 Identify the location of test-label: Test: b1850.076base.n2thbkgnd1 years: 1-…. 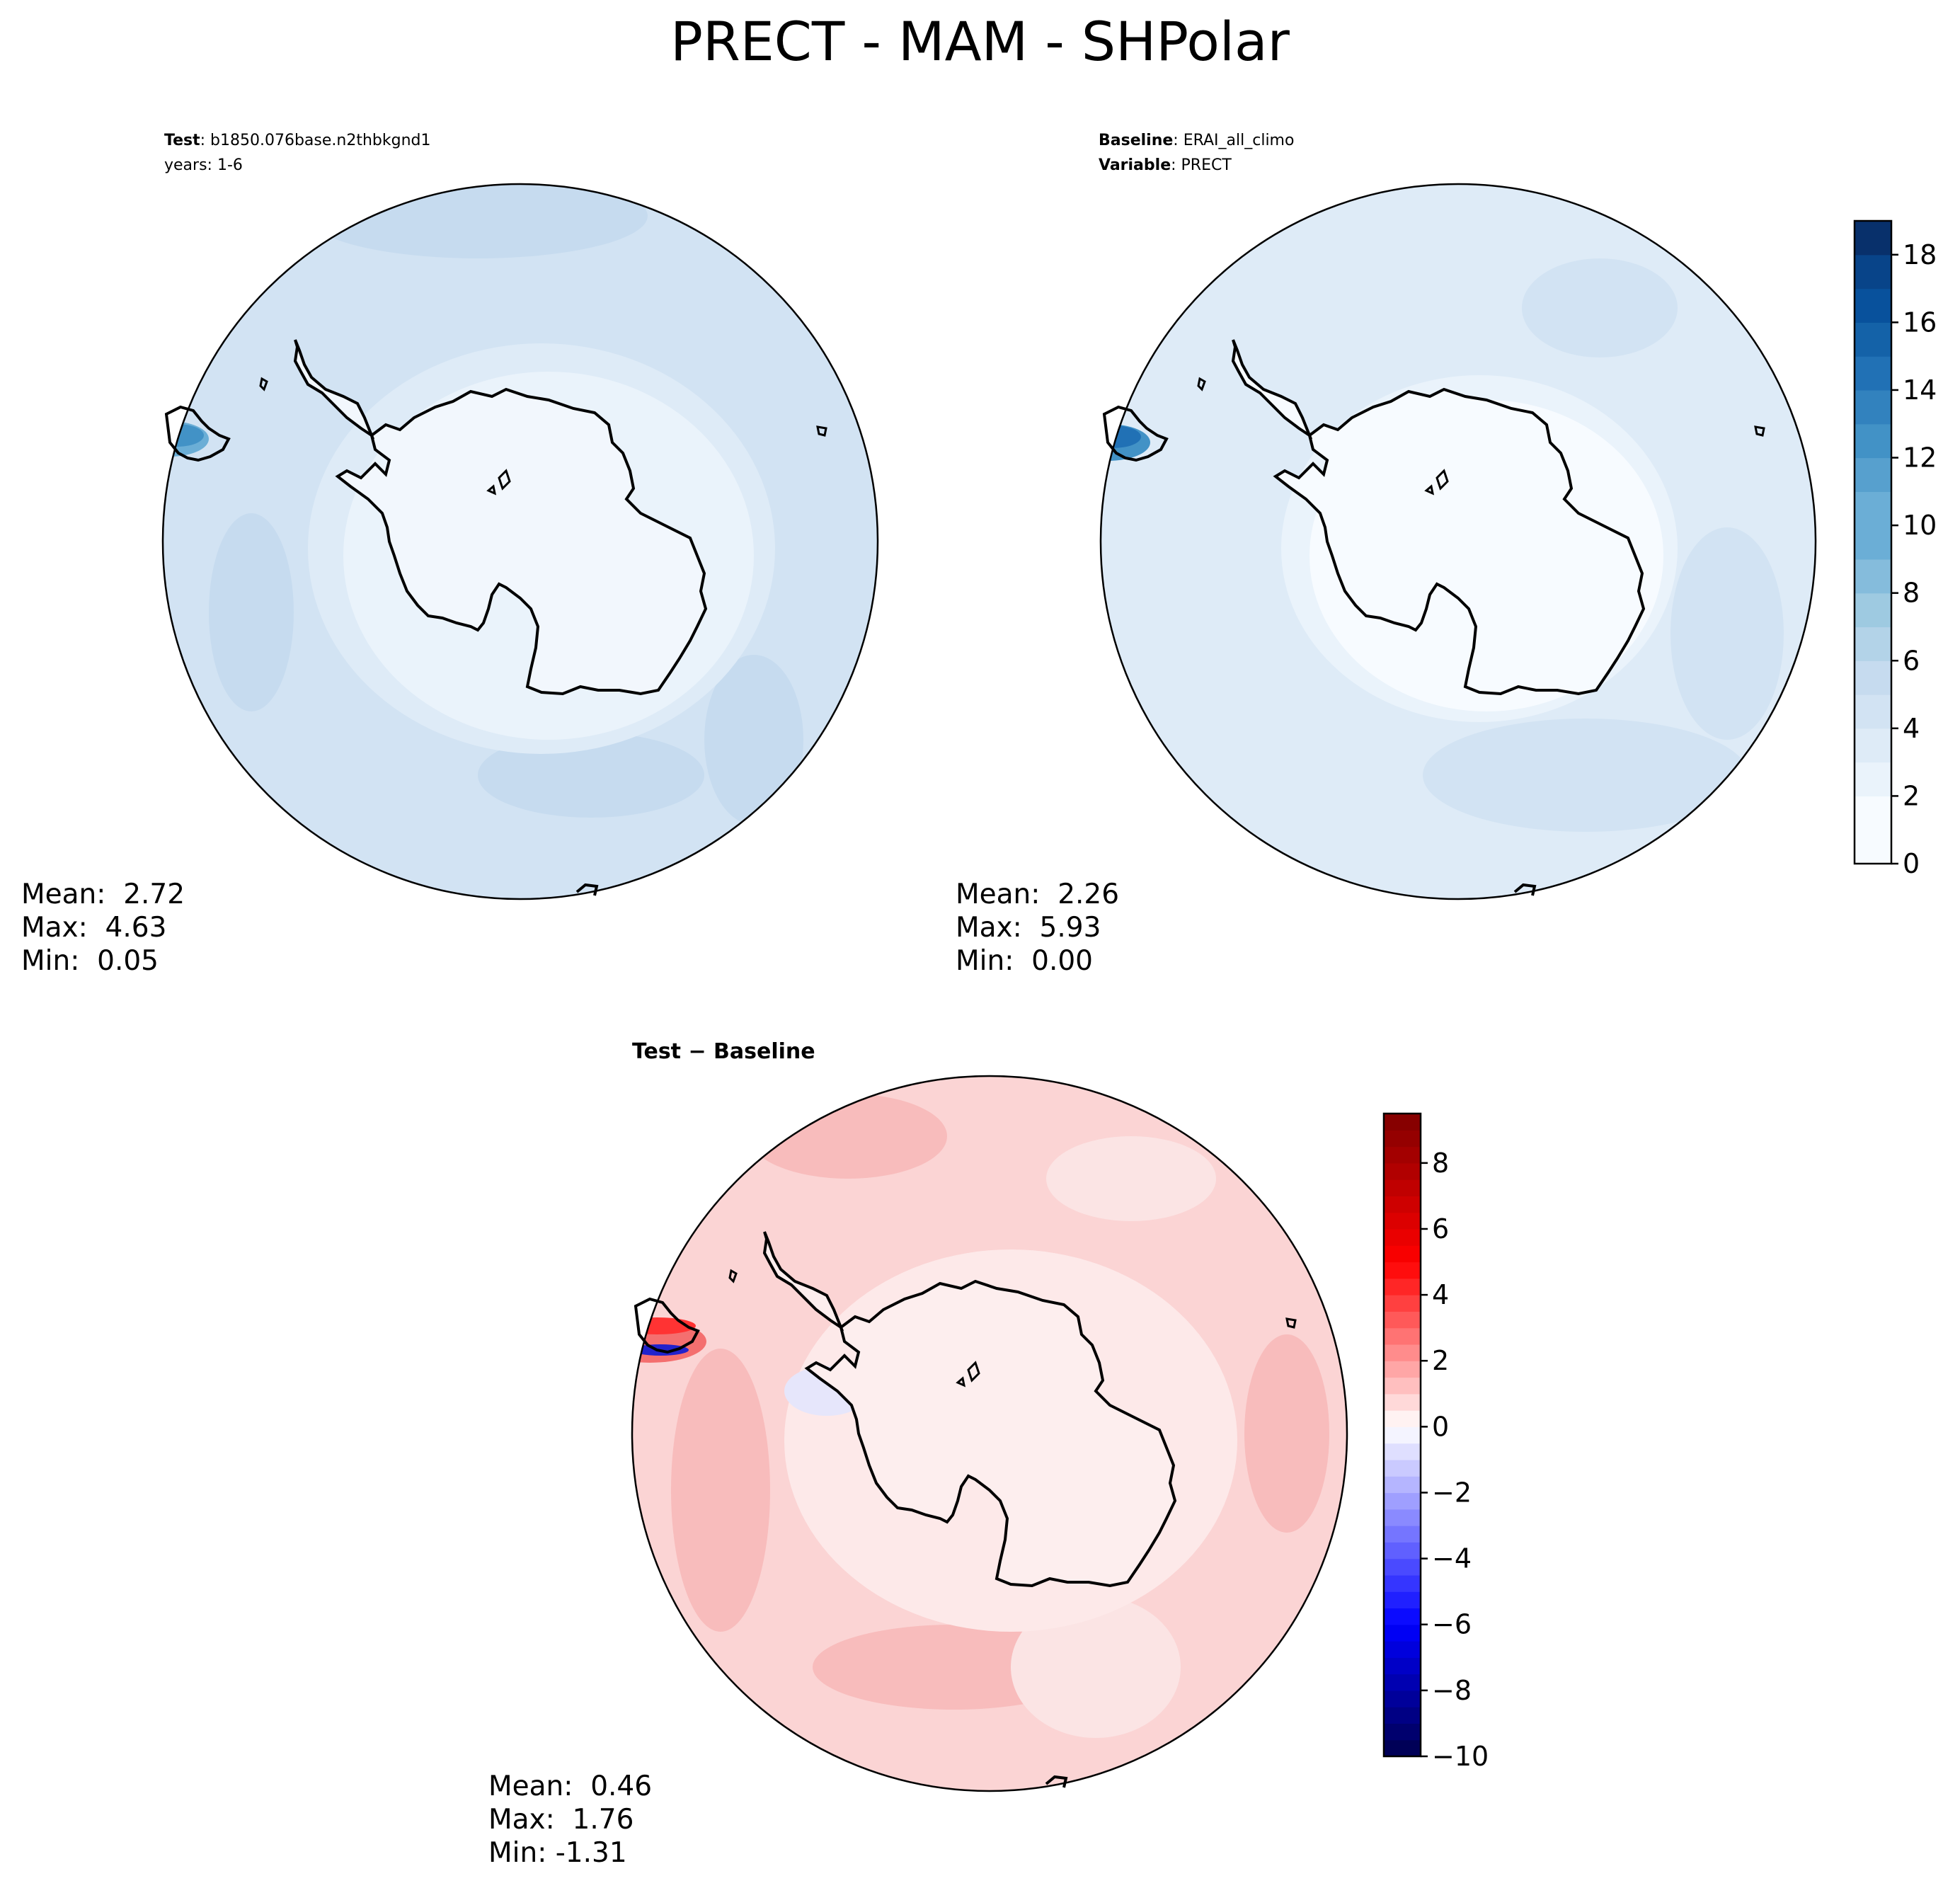
(297, 153).